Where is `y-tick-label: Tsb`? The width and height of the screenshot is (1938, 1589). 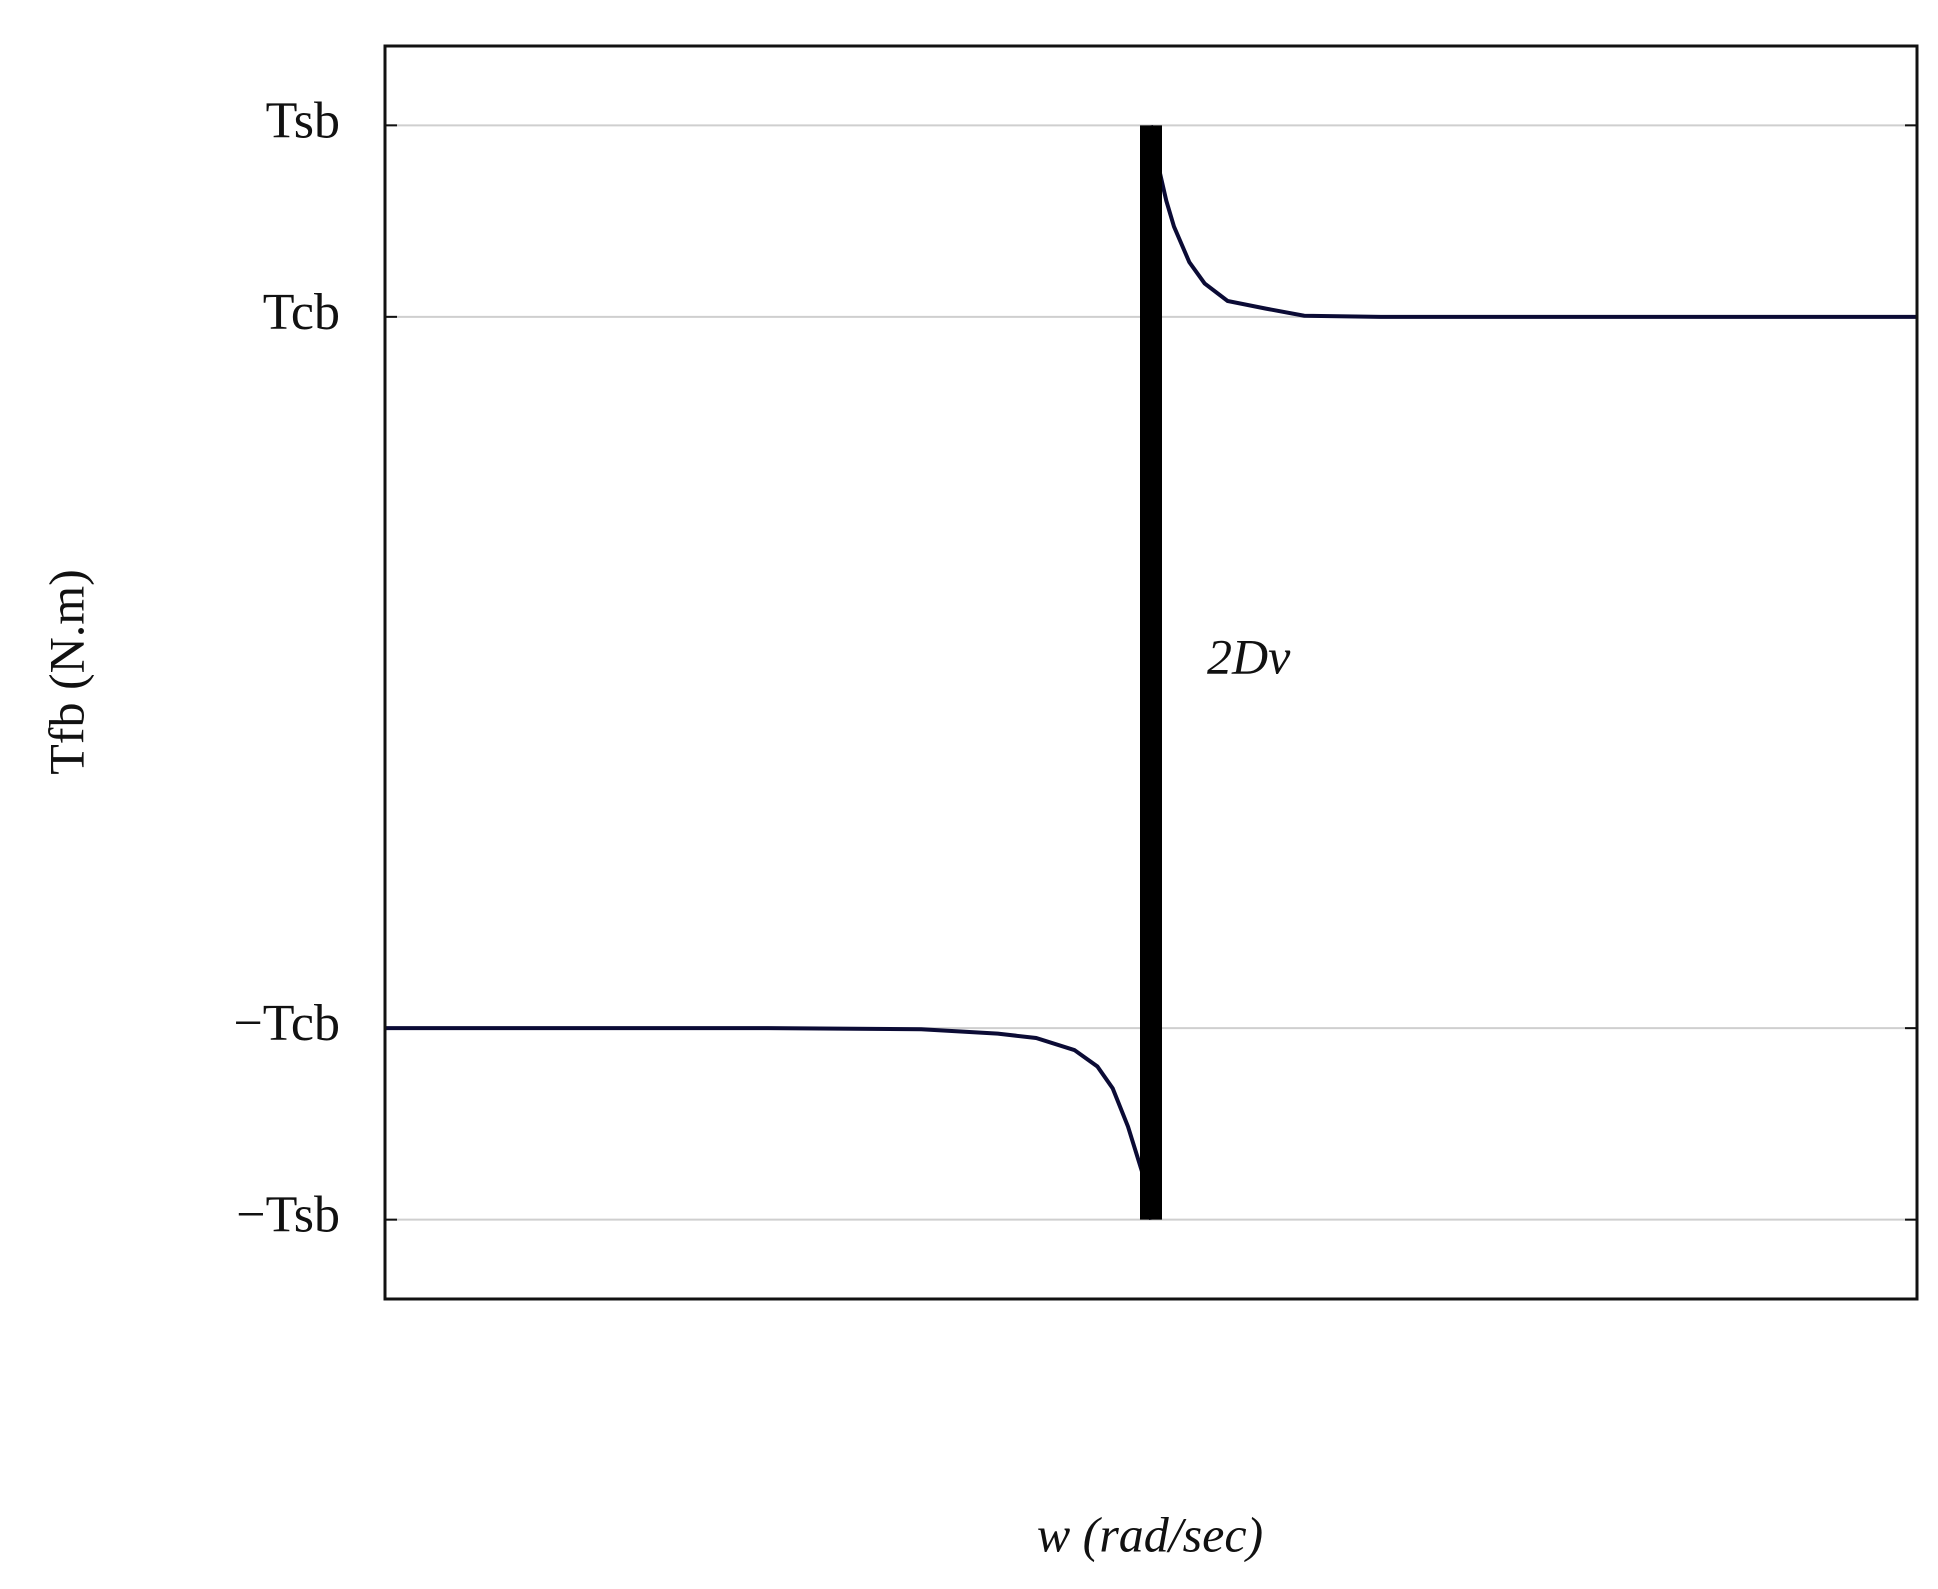 y-tick-label: Tsb is located at coordinates (303, 120).